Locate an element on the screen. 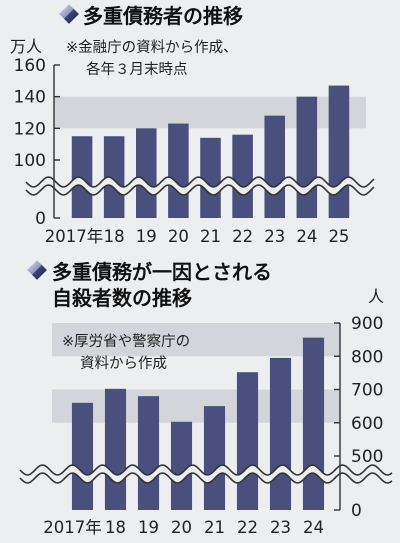 The width and height of the screenshot is (400, 543). chart1-note-line2: 各年３月末時点 is located at coordinates (137, 69).